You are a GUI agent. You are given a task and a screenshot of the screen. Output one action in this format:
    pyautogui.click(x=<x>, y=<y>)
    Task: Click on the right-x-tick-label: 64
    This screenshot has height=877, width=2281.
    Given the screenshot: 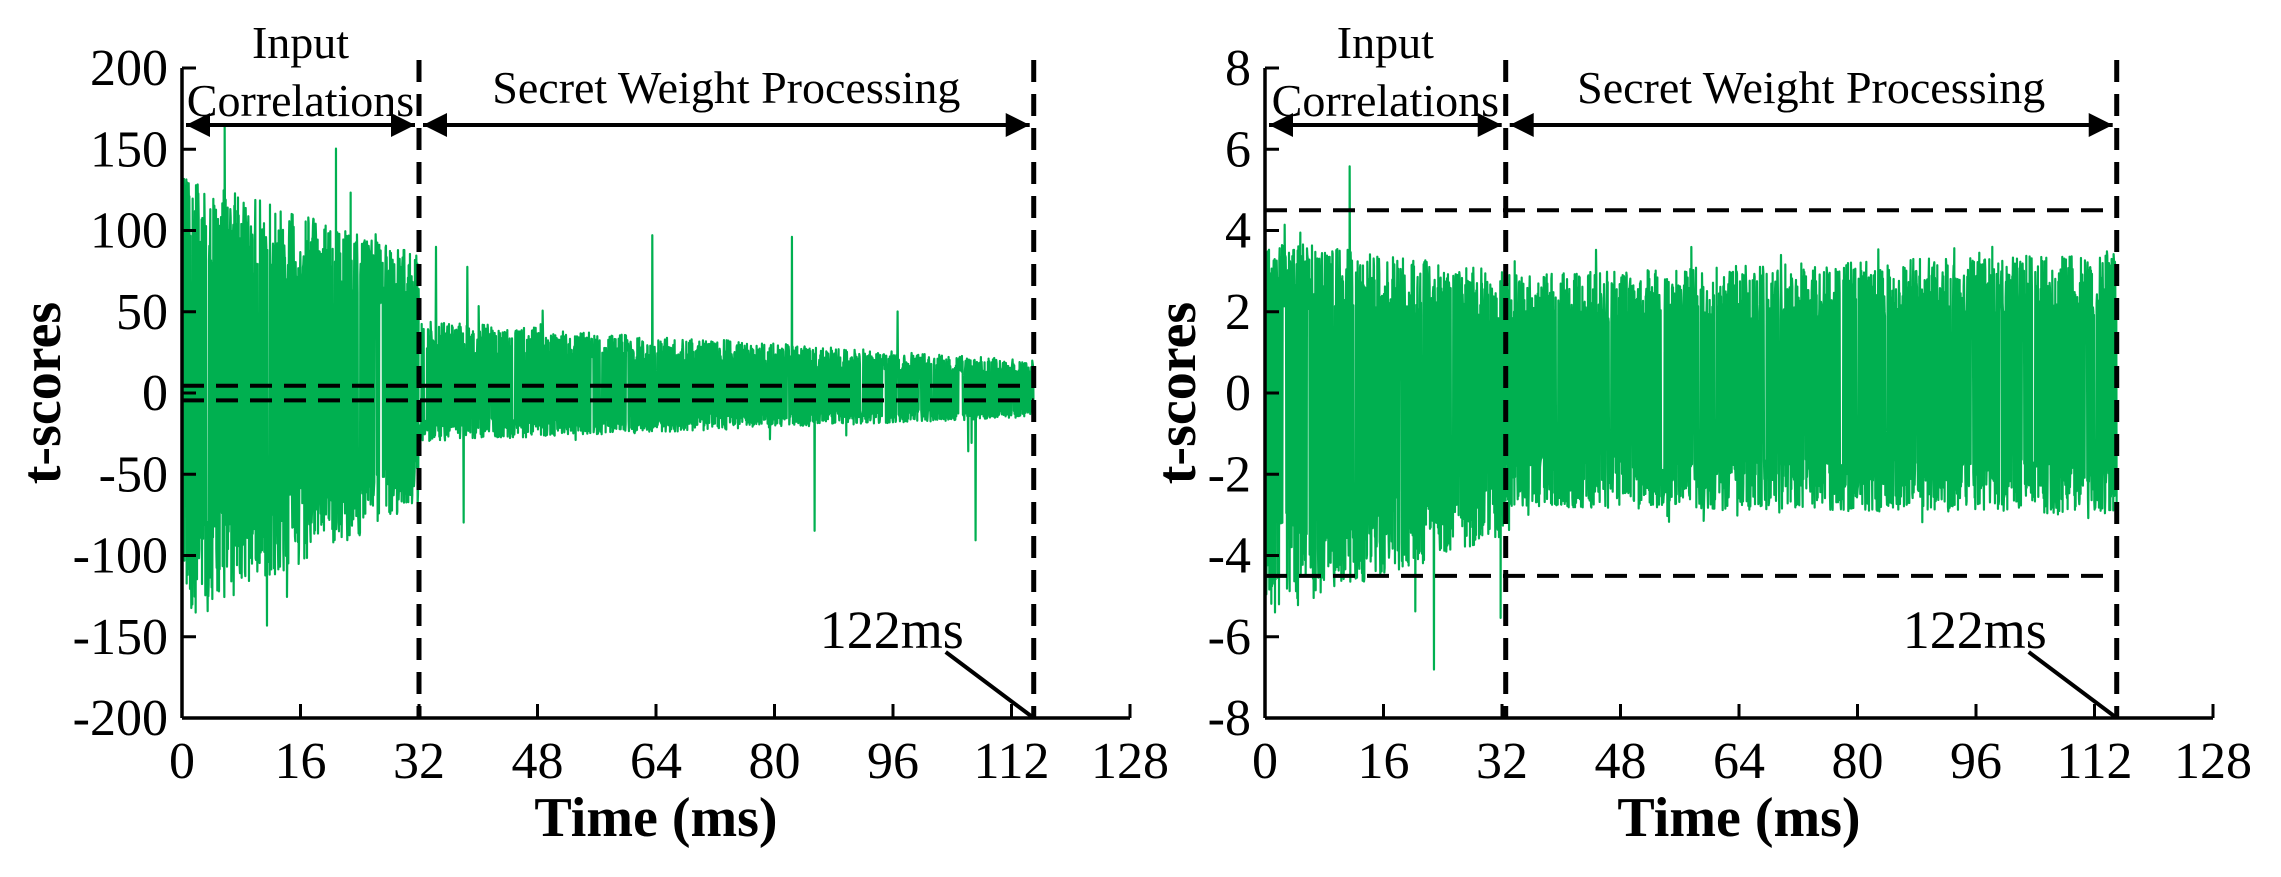 What is the action you would take?
    pyautogui.click(x=1739, y=761)
    